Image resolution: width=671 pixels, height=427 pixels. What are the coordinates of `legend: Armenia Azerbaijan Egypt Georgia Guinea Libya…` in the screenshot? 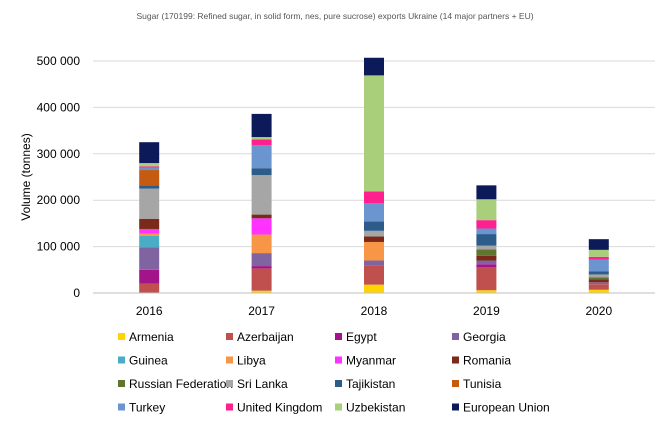 It's located at (334, 372).